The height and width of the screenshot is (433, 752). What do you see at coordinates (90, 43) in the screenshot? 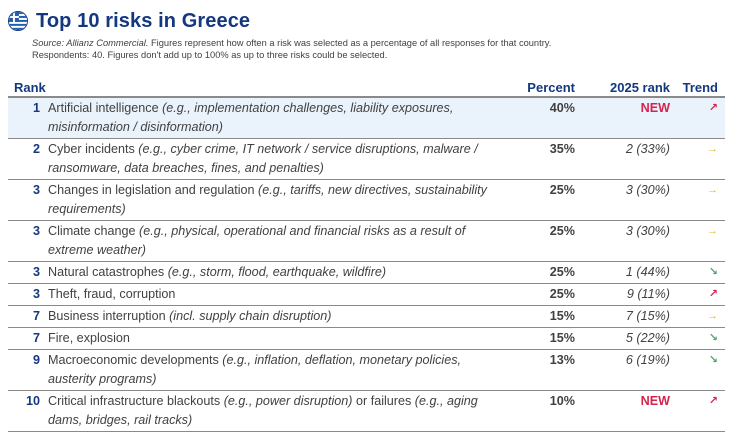
I see `source-label: Source: Allianz Commercial.` at bounding box center [90, 43].